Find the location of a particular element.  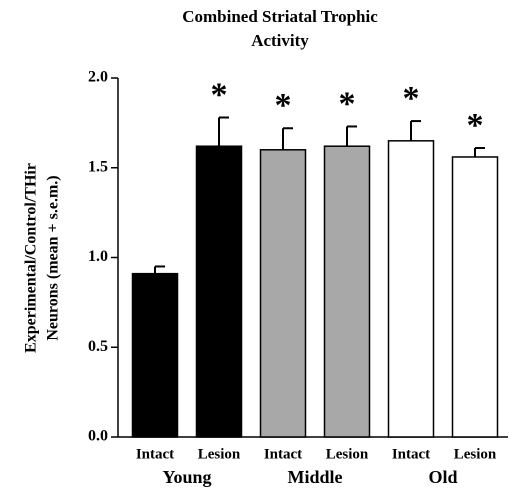

y-tick-label: 0.0 is located at coordinates (98, 436).